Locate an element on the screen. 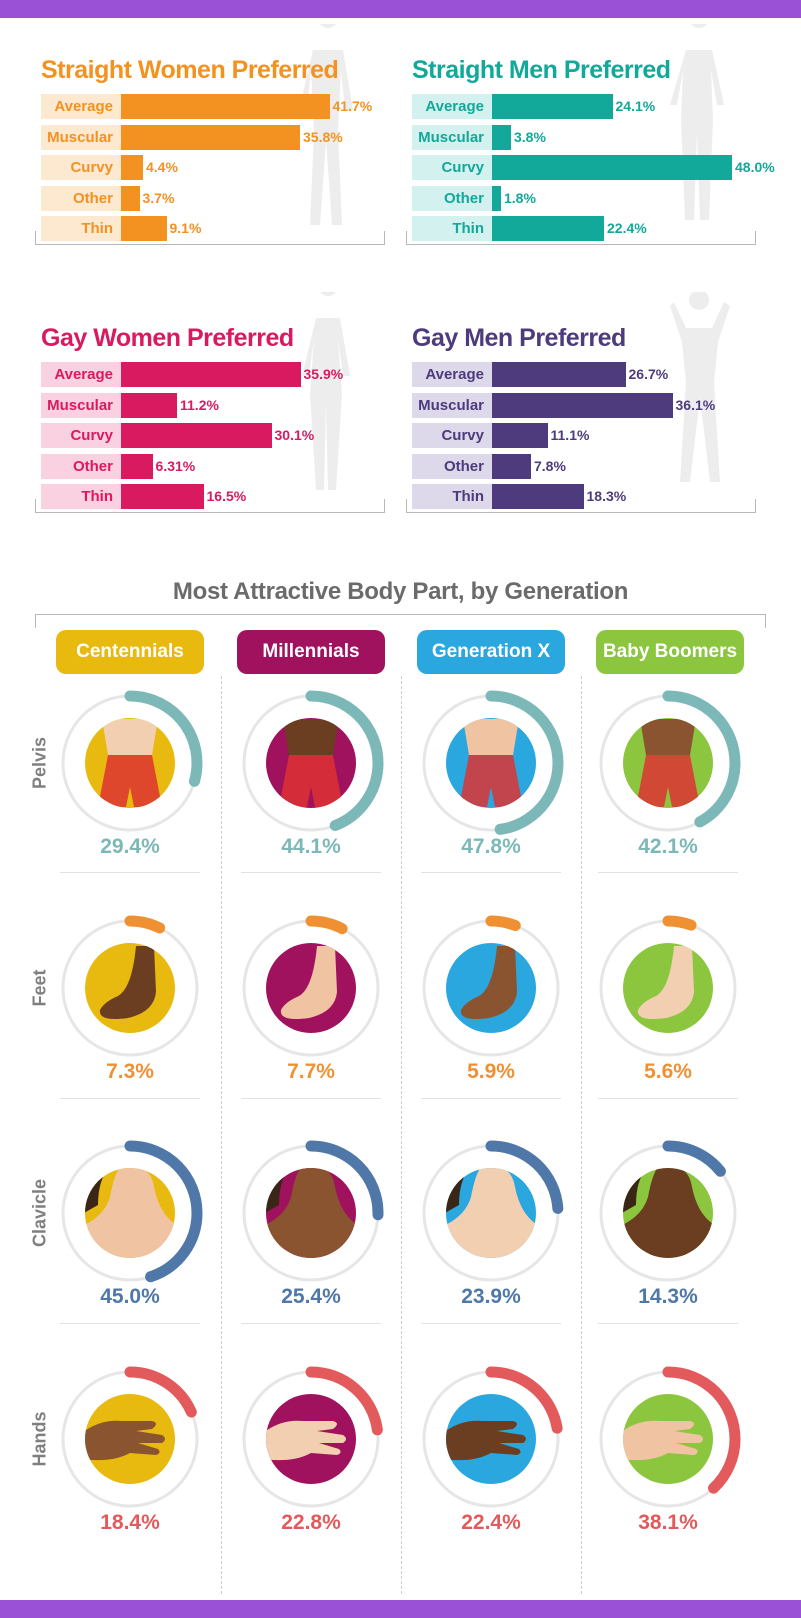 This screenshot has width=801, height=1618. category-label: Muscular is located at coordinates (452, 405).